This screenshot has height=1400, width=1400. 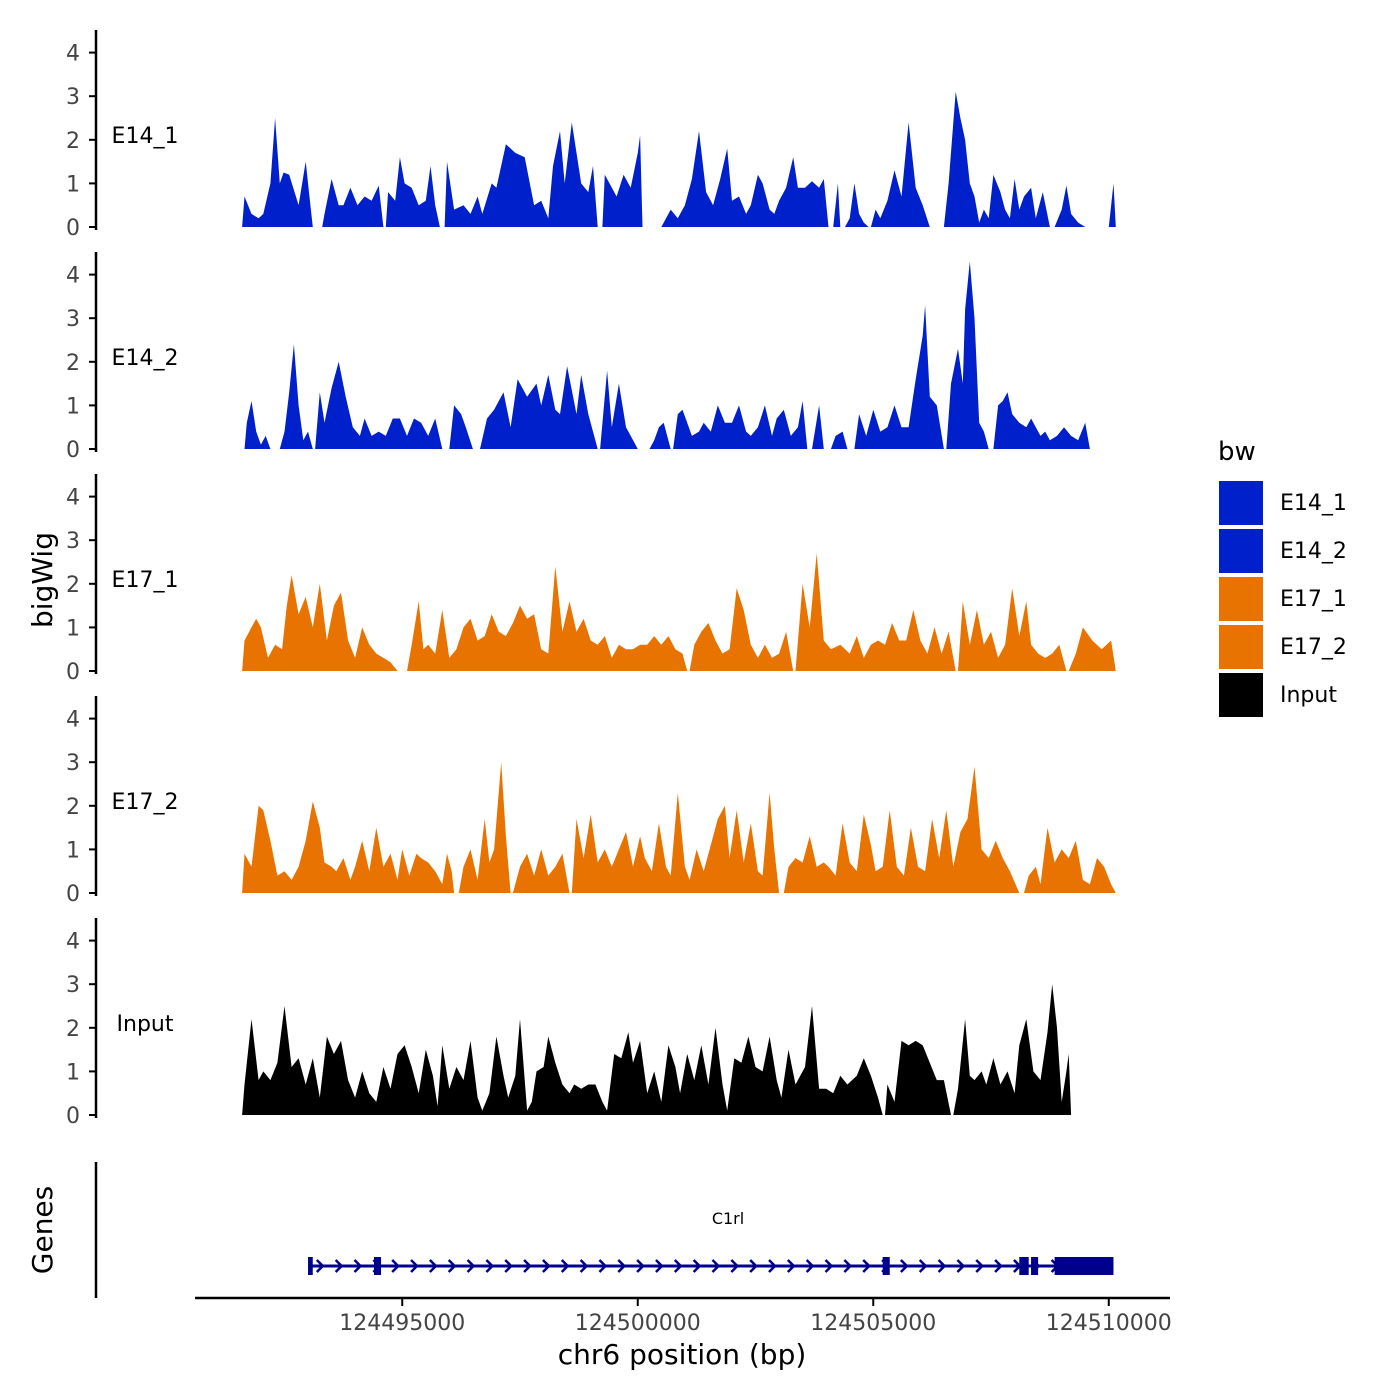 I want to click on x-axis-label: chr6 position (bp), so click(x=682, y=1354).